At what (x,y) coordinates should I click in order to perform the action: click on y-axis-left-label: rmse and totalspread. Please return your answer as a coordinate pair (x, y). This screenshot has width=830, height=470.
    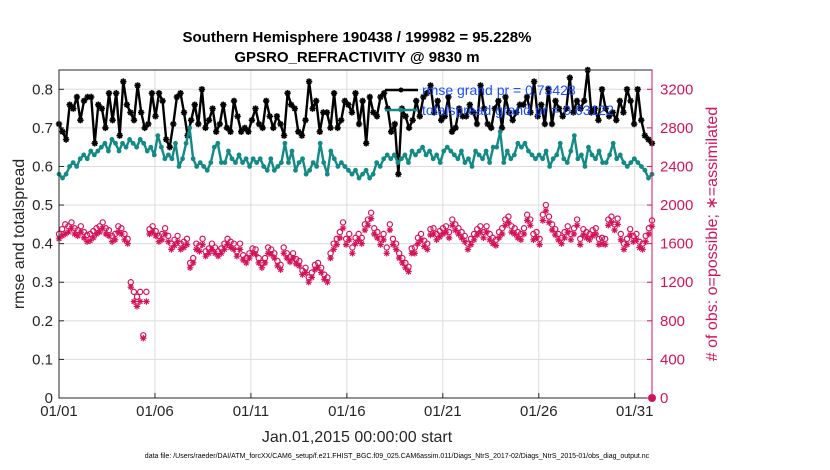
    Looking at the image, I should click on (19, 234).